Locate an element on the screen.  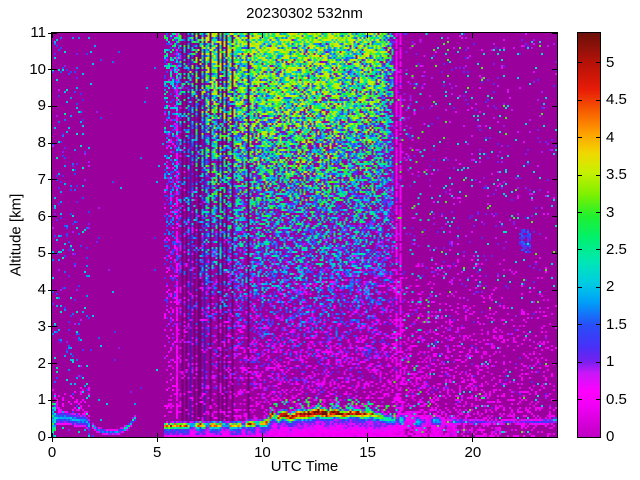
y-tick-label: 9 is located at coordinates (41, 106).